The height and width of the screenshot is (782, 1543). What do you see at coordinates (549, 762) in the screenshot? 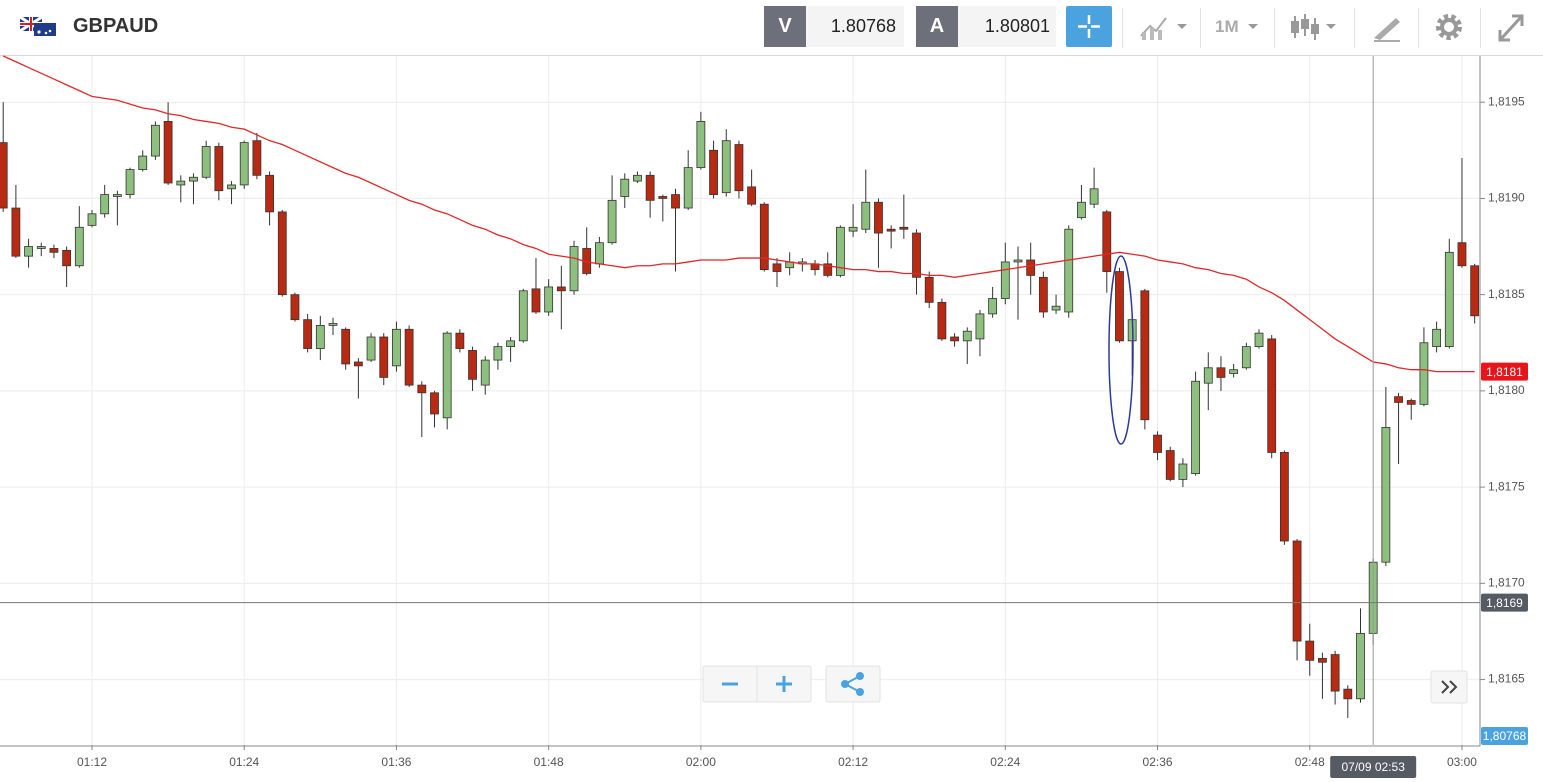
I see `x-tick-label: 01:48` at bounding box center [549, 762].